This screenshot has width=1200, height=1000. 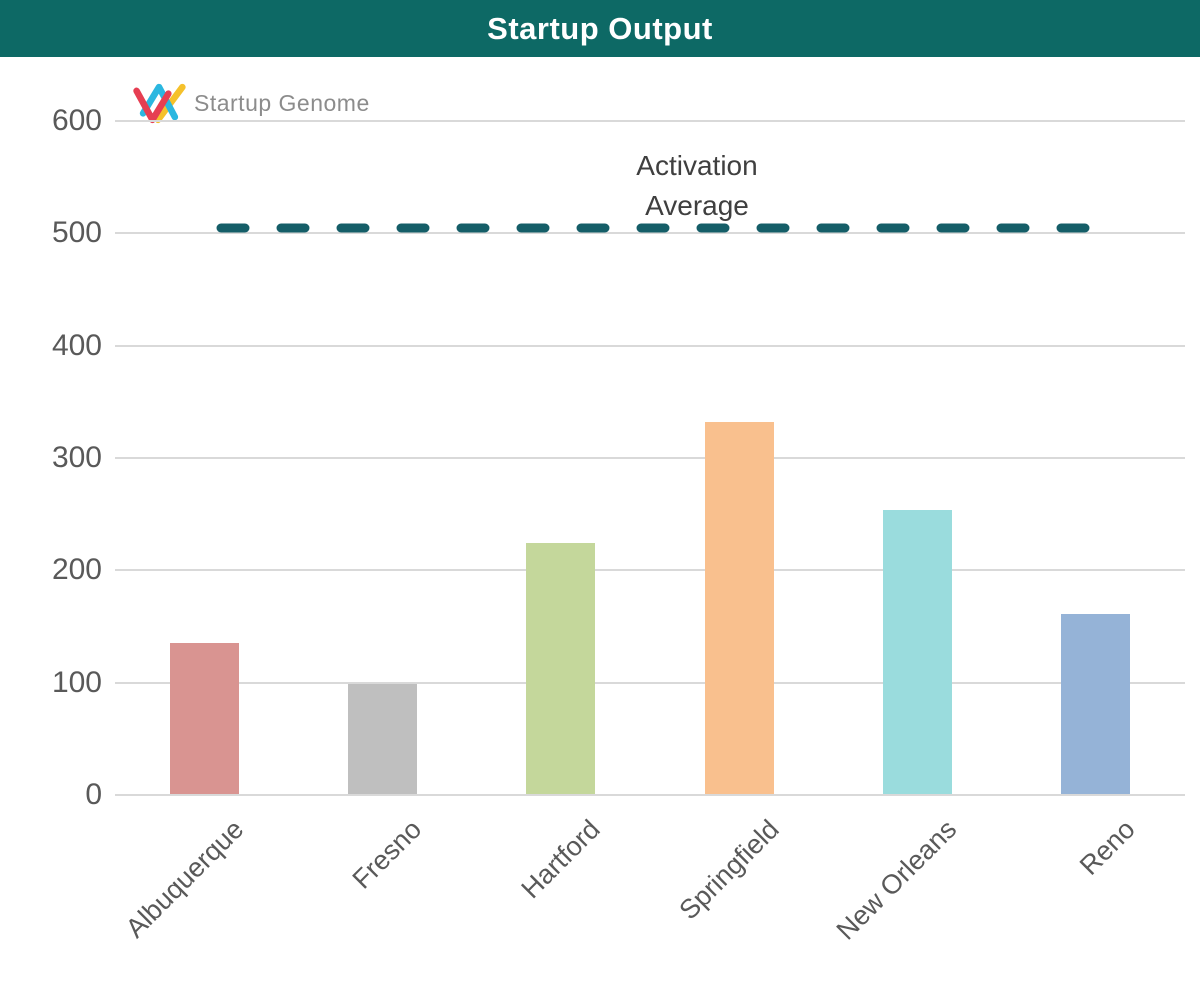 What do you see at coordinates (204, 718) in the screenshot?
I see `bar-albuquerque` at bounding box center [204, 718].